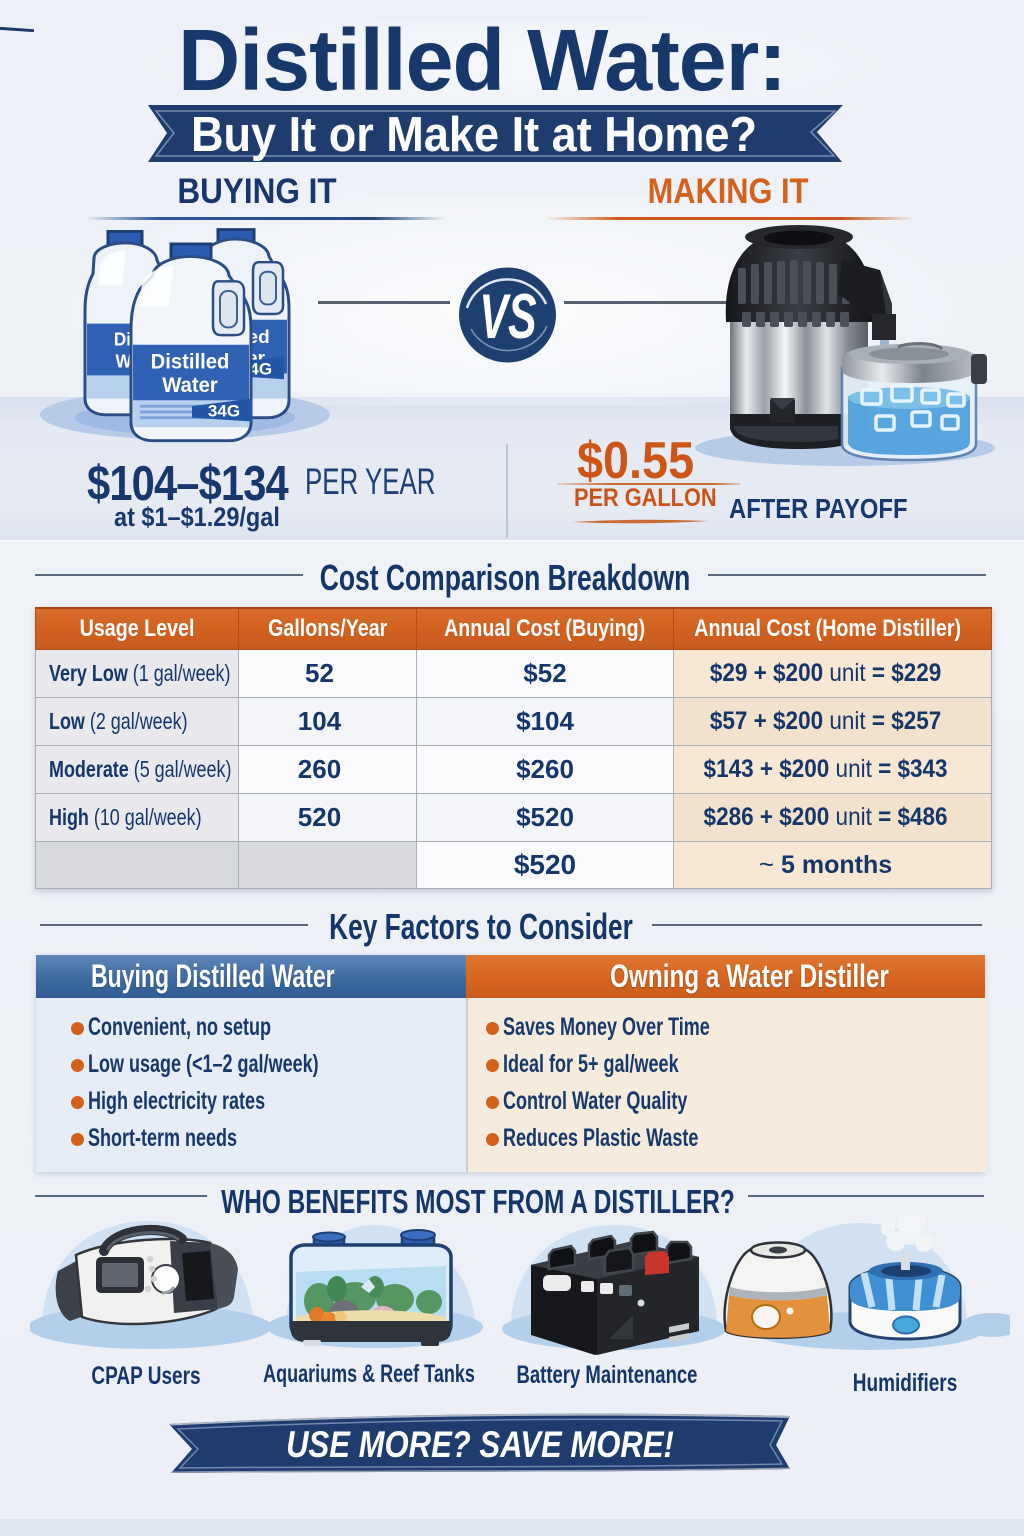 The image size is (1024, 1536). Describe the element at coordinates (474, 133) in the screenshot. I see `svg-text: Buy It or Make It at Home?` at that location.